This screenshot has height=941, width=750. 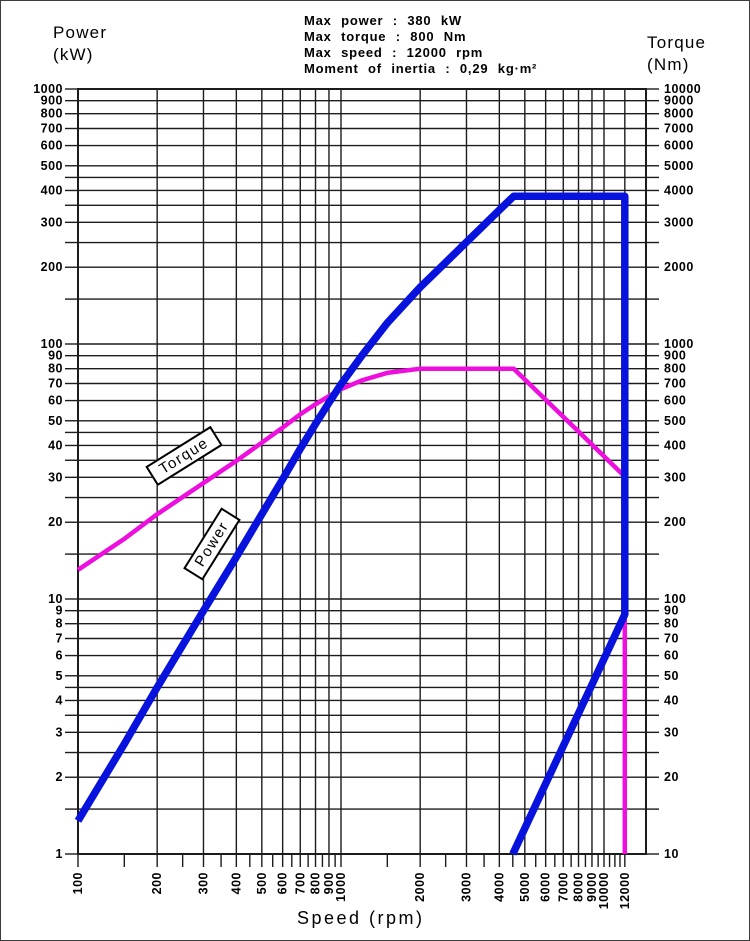 What do you see at coordinates (59, 854) in the screenshot?
I see `left-axis-tick-label: 1` at bounding box center [59, 854].